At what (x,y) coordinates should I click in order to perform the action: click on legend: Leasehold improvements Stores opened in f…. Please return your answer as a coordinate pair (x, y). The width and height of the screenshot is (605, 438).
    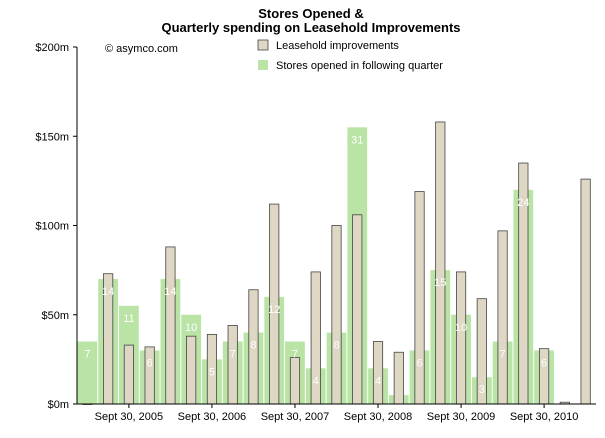
    Looking at the image, I should click on (350, 55).